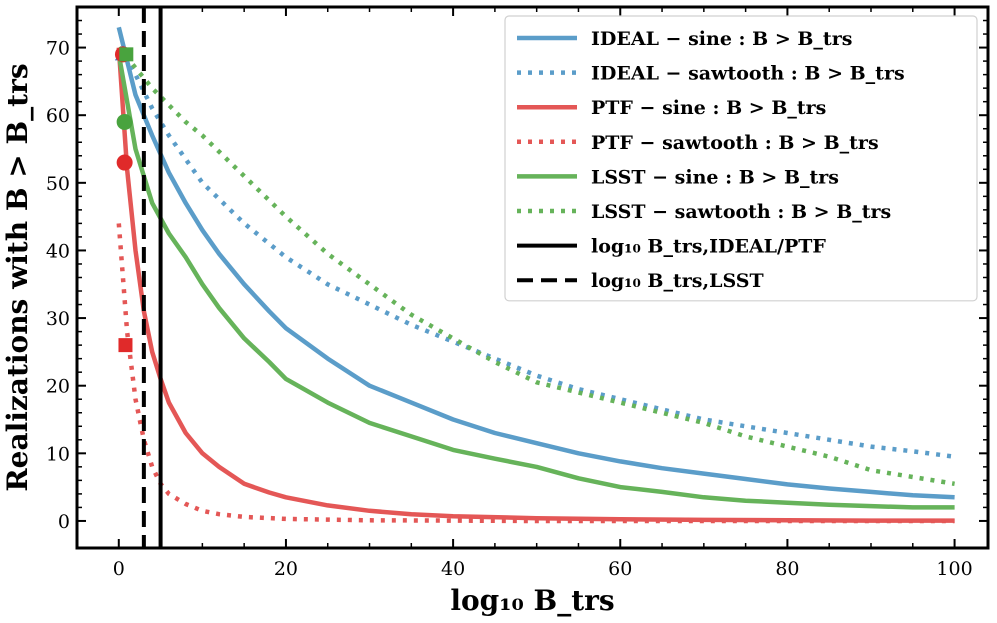  I want to click on x-tick-label: 20, so click(286, 569).